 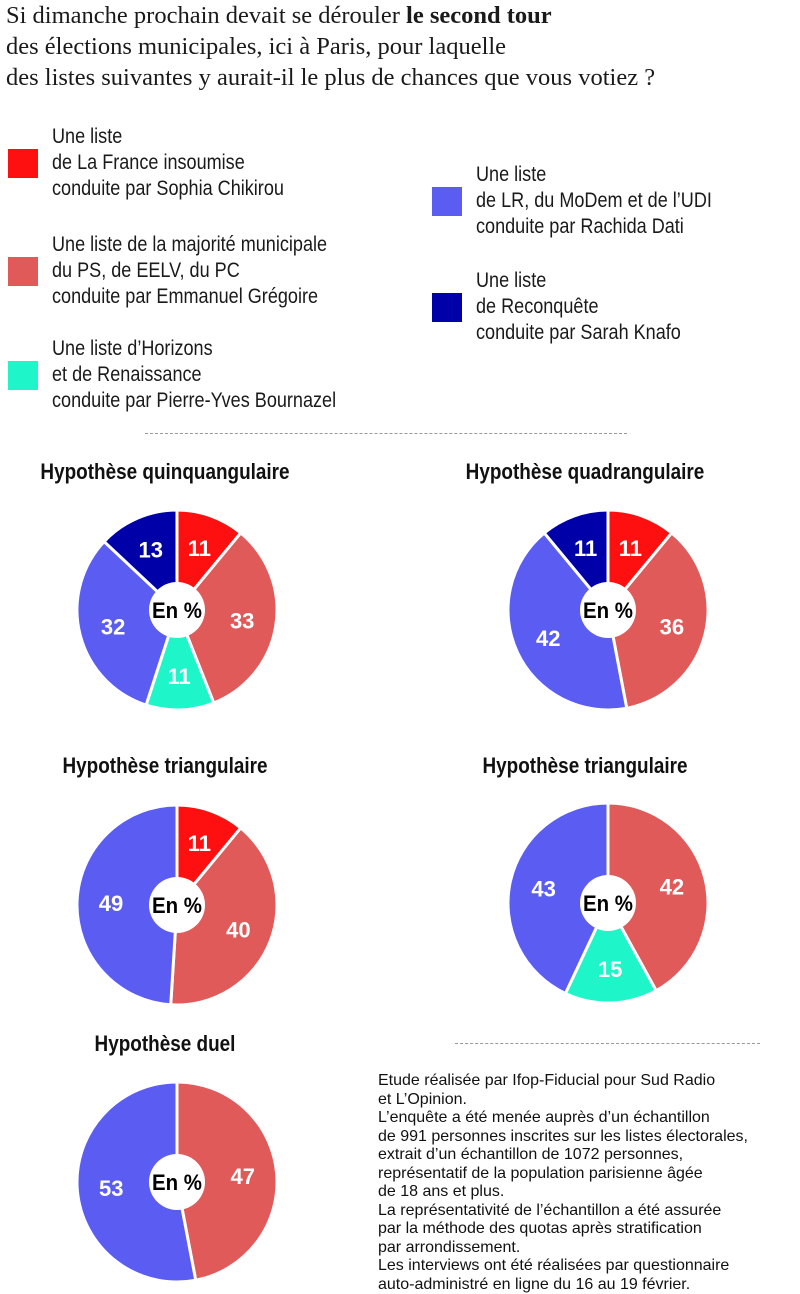 What do you see at coordinates (672, 626) in the screenshot?
I see `slice-value-label: 36` at bounding box center [672, 626].